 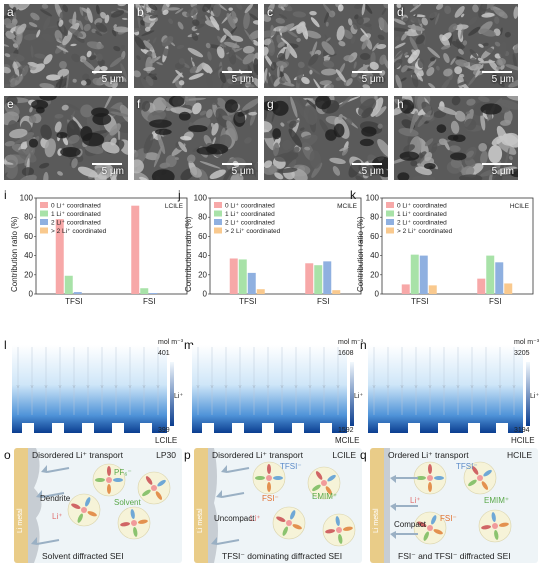 What do you see at coordinates (419, 301) in the screenshot?
I see `x-tick-label: TFSI` at bounding box center [419, 301].